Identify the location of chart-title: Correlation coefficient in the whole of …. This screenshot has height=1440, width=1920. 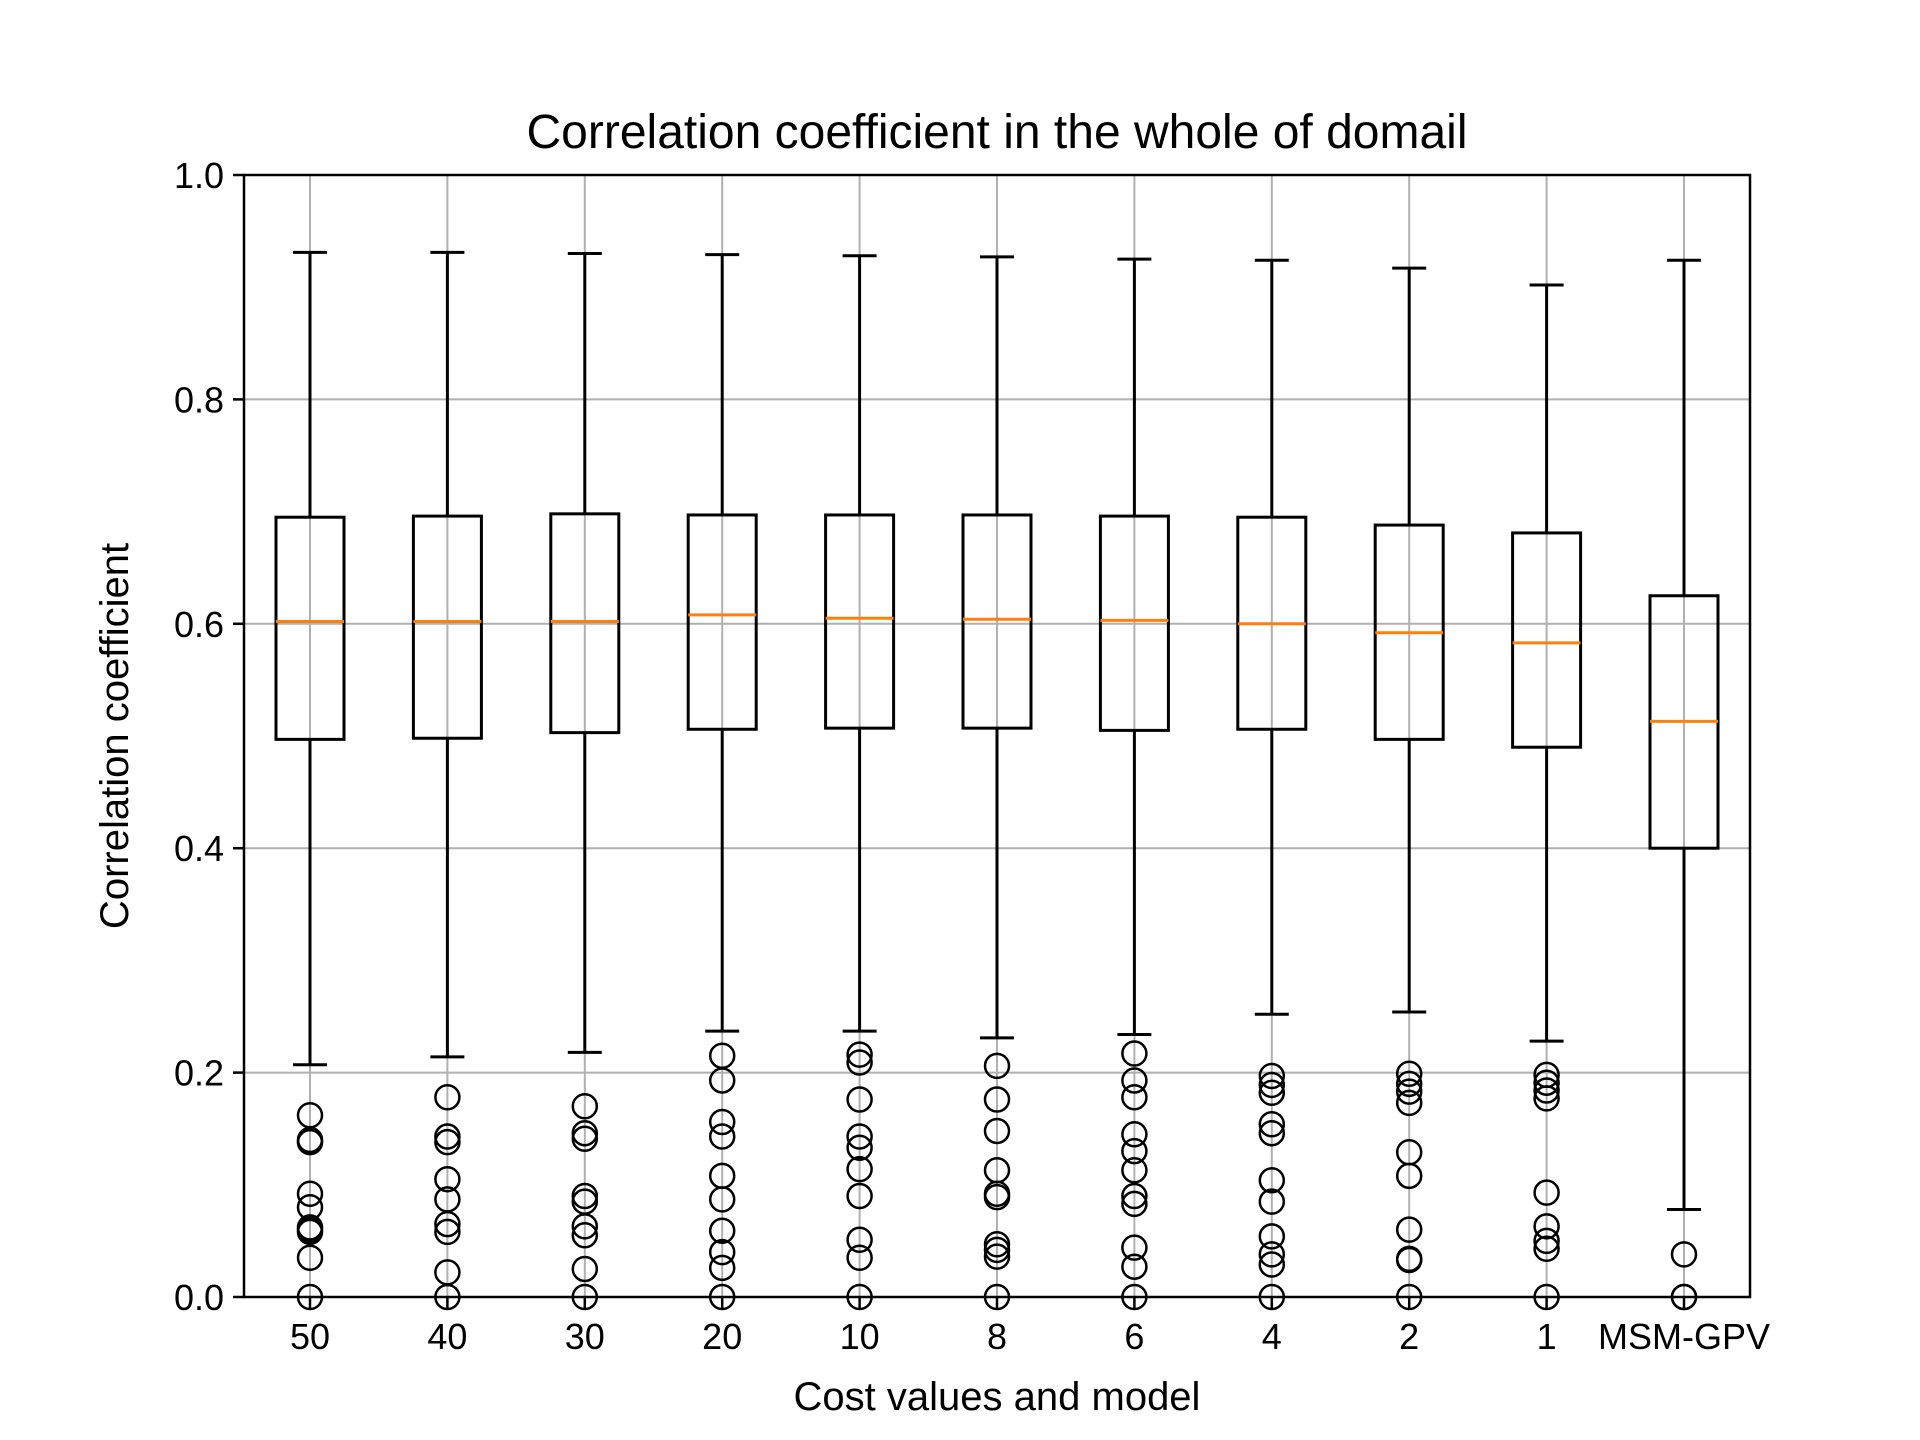
(997, 132).